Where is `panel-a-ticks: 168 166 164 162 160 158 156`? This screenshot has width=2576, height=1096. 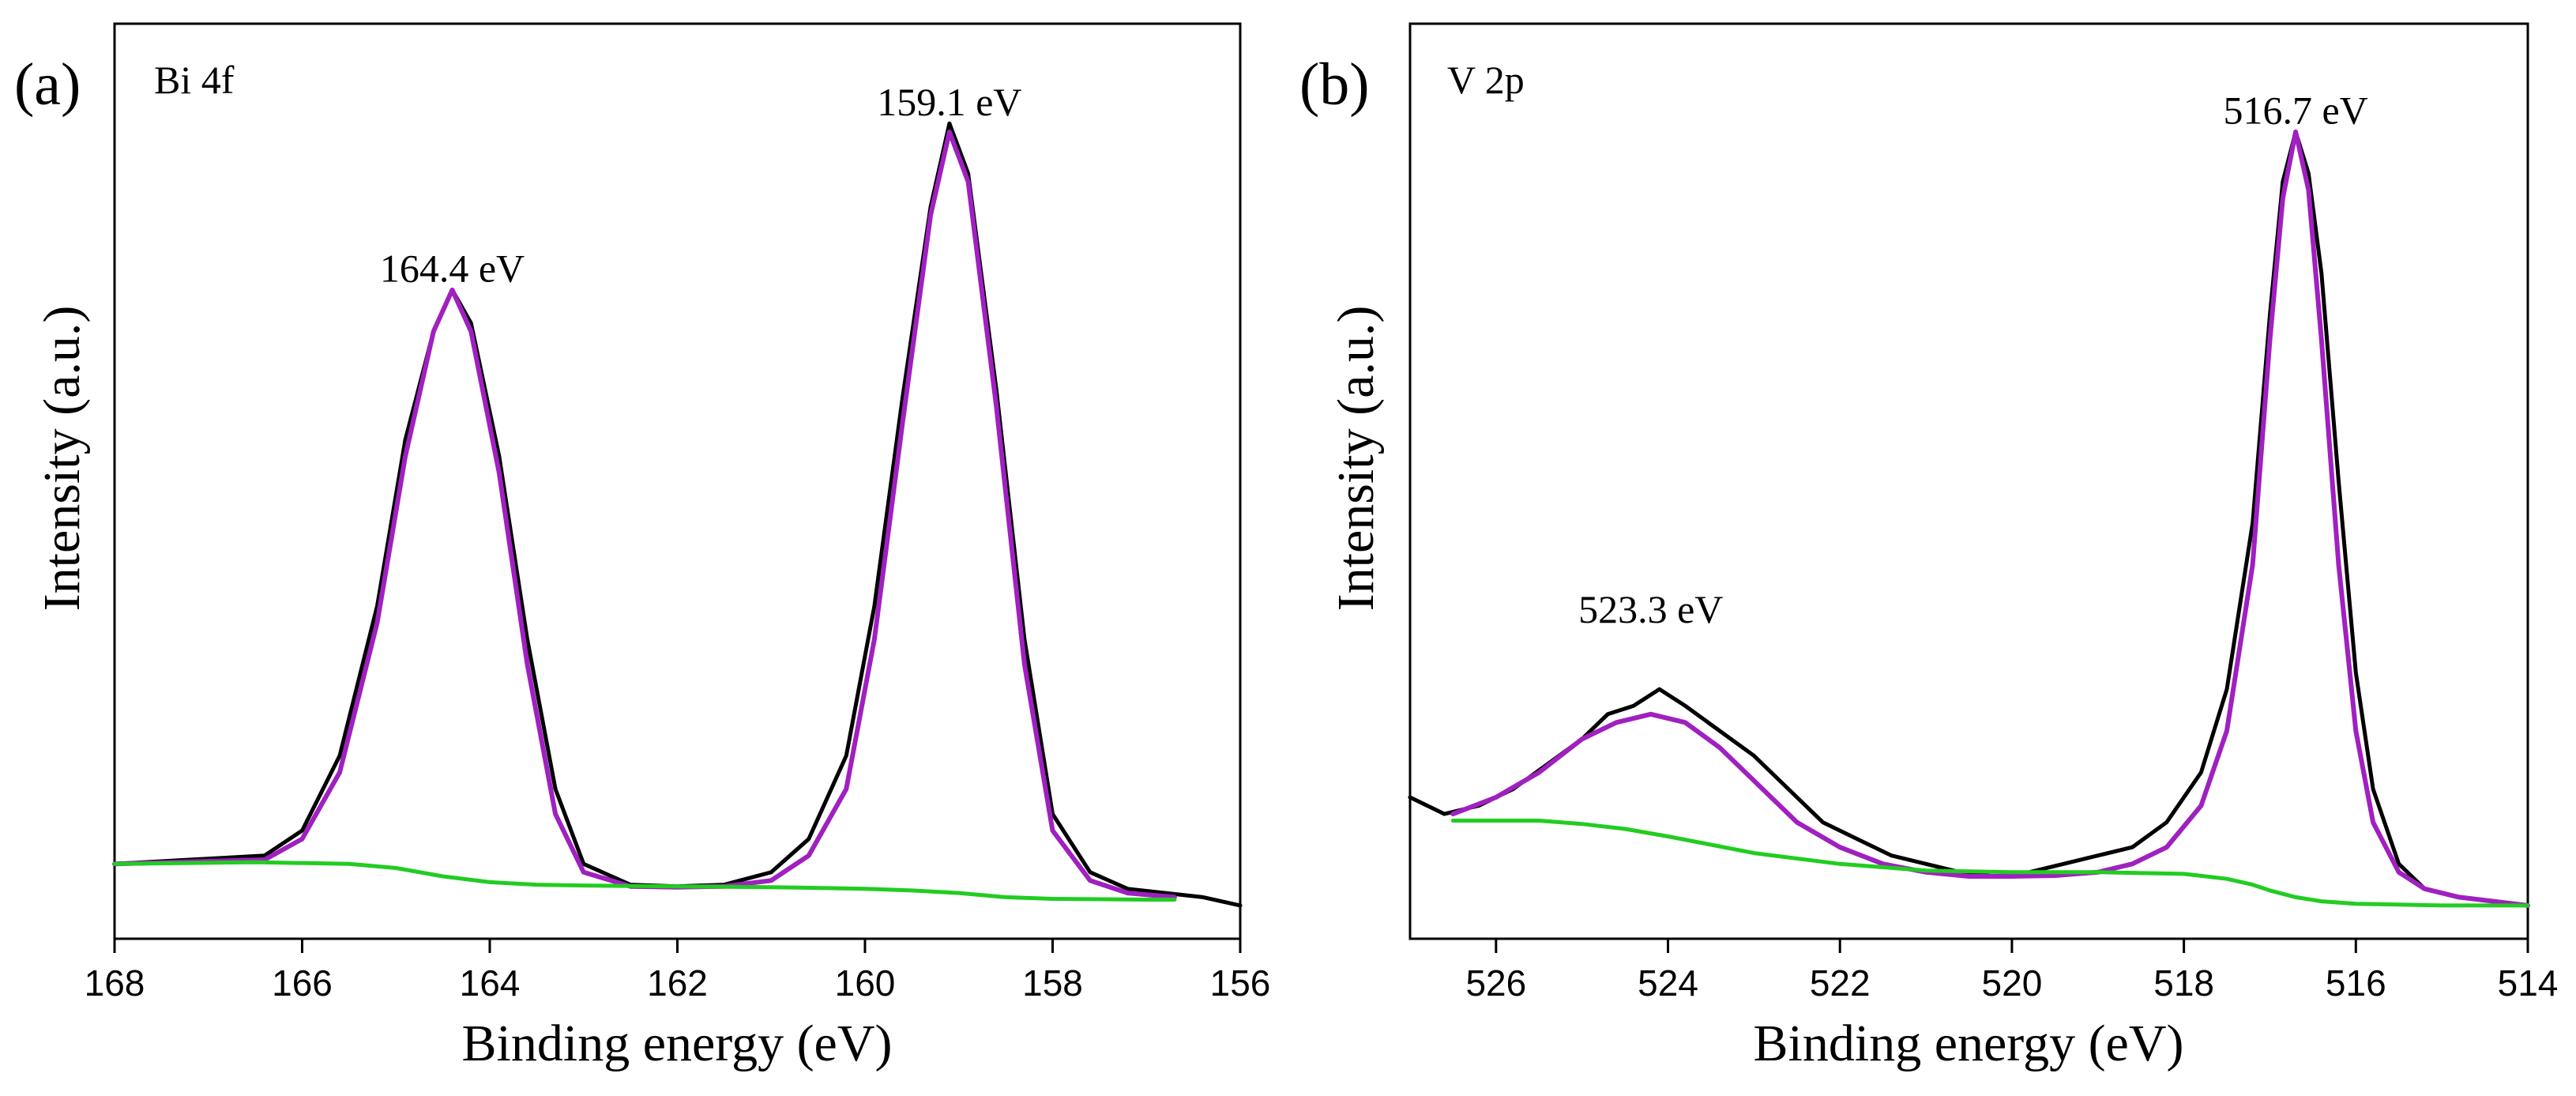
panel-a-ticks: 168 166 164 162 160 158 156 is located at coordinates (678, 971).